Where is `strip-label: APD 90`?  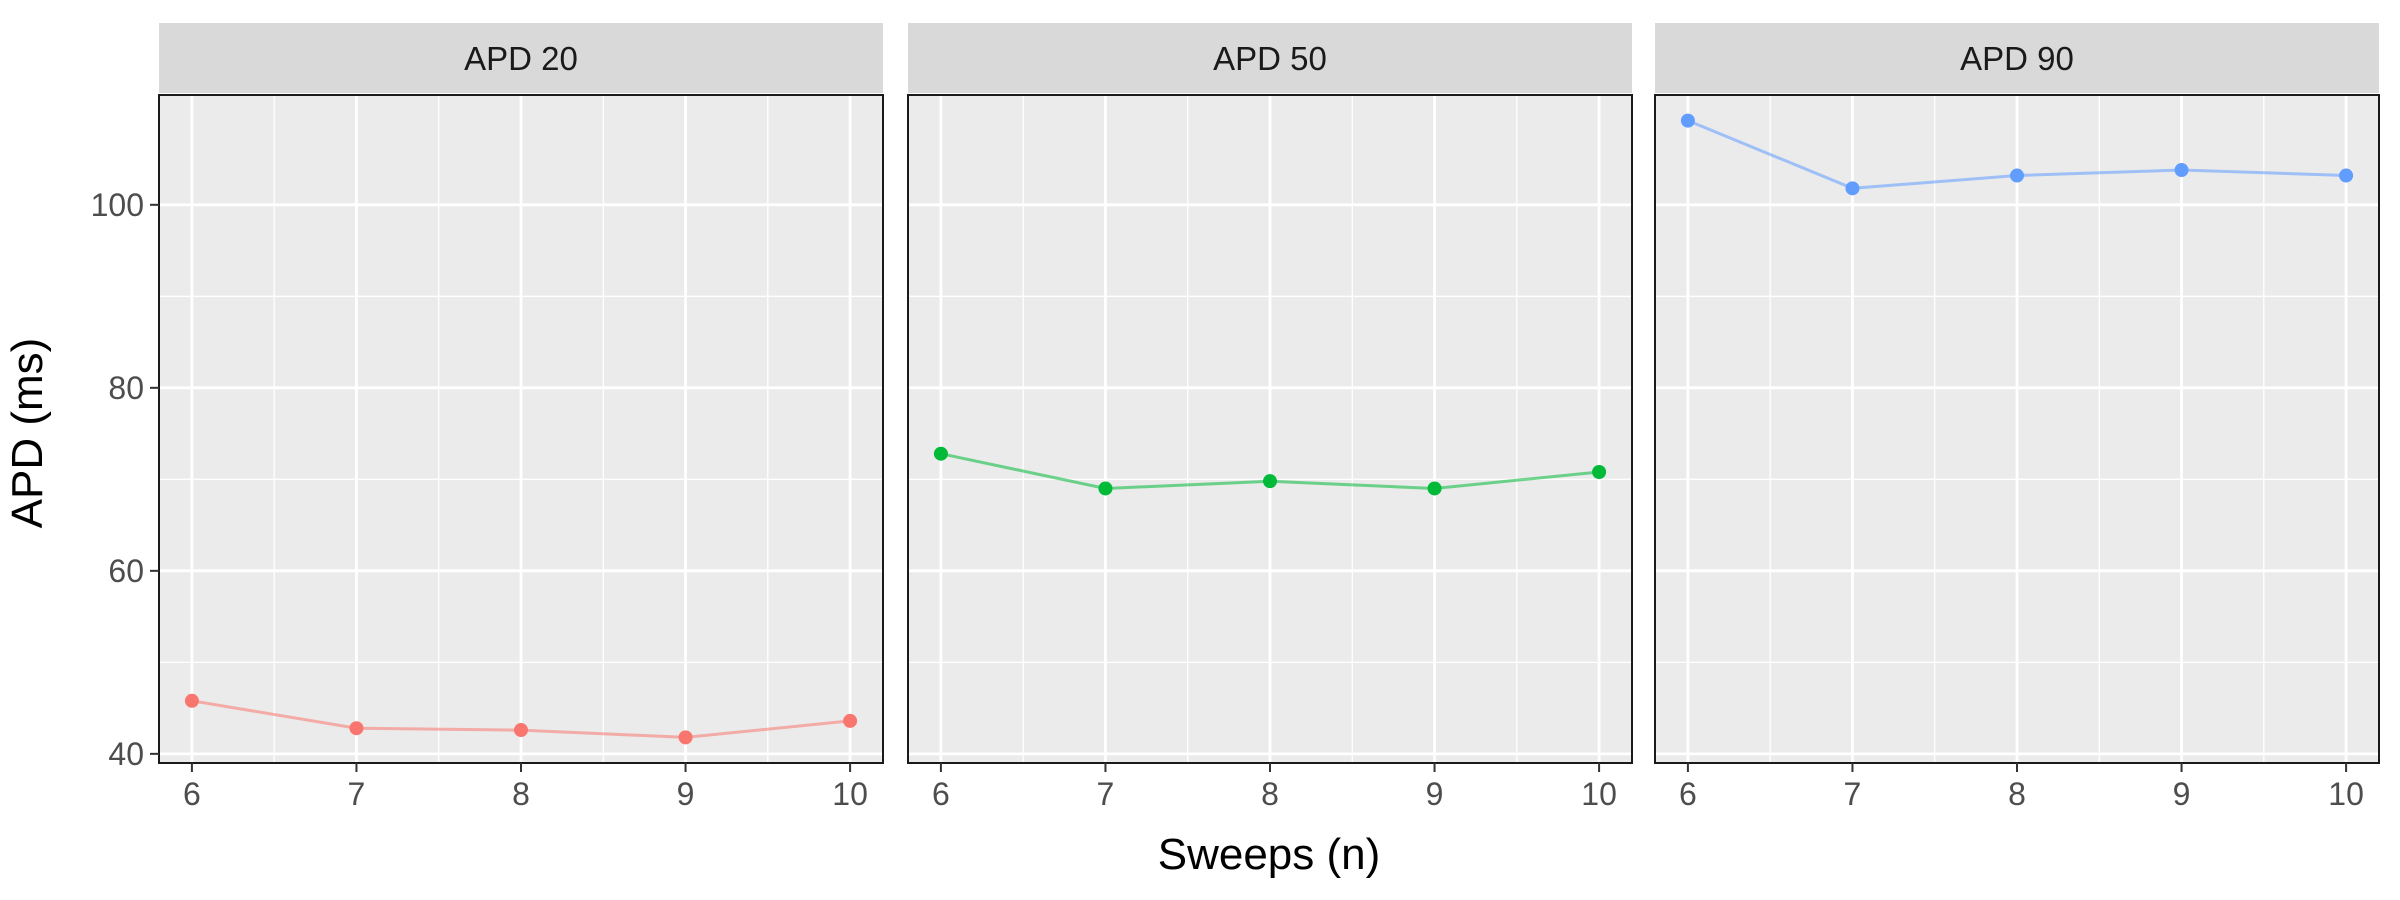
strip-label: APD 90 is located at coordinates (2017, 58).